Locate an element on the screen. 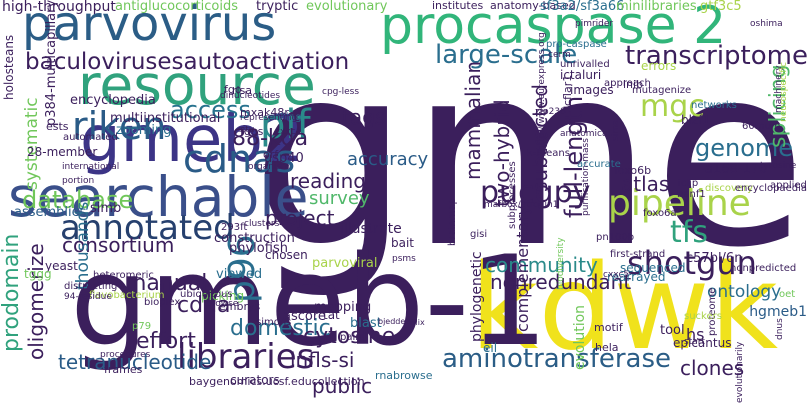 The height and width of the screenshot is (404, 808). cloud-word: bioplex is located at coordinates (162, 302).